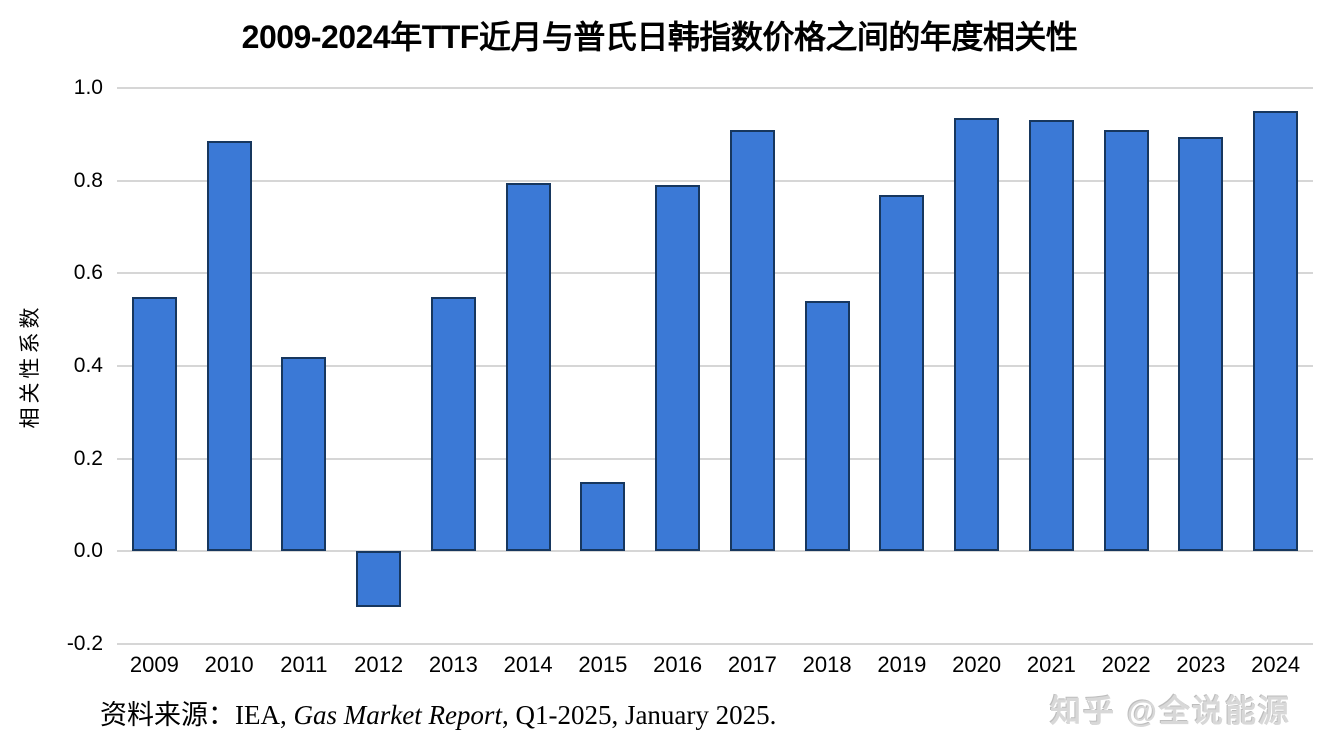 The image size is (1319, 755). I want to click on x-tick-label: 2011, so click(304, 664).